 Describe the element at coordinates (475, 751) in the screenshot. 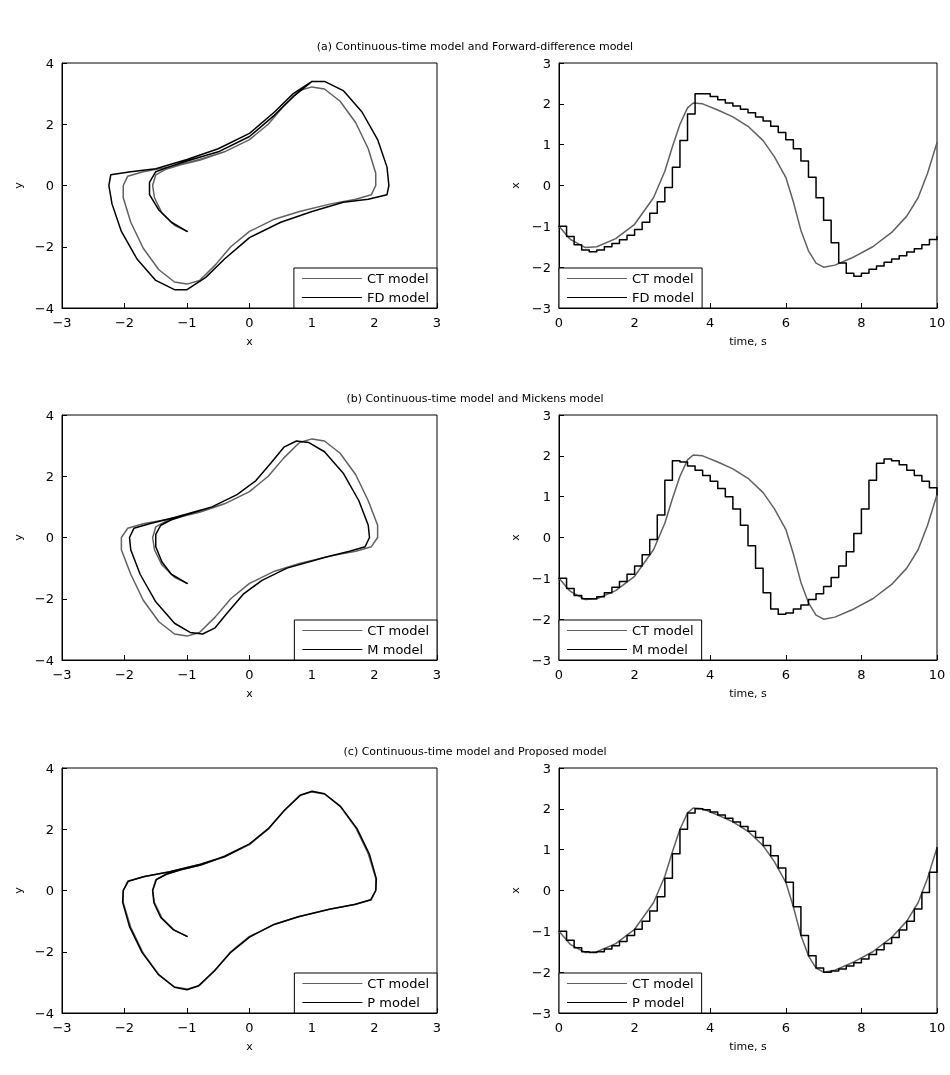

I see `text: (c) Continuous-time model and Proposed model` at that location.